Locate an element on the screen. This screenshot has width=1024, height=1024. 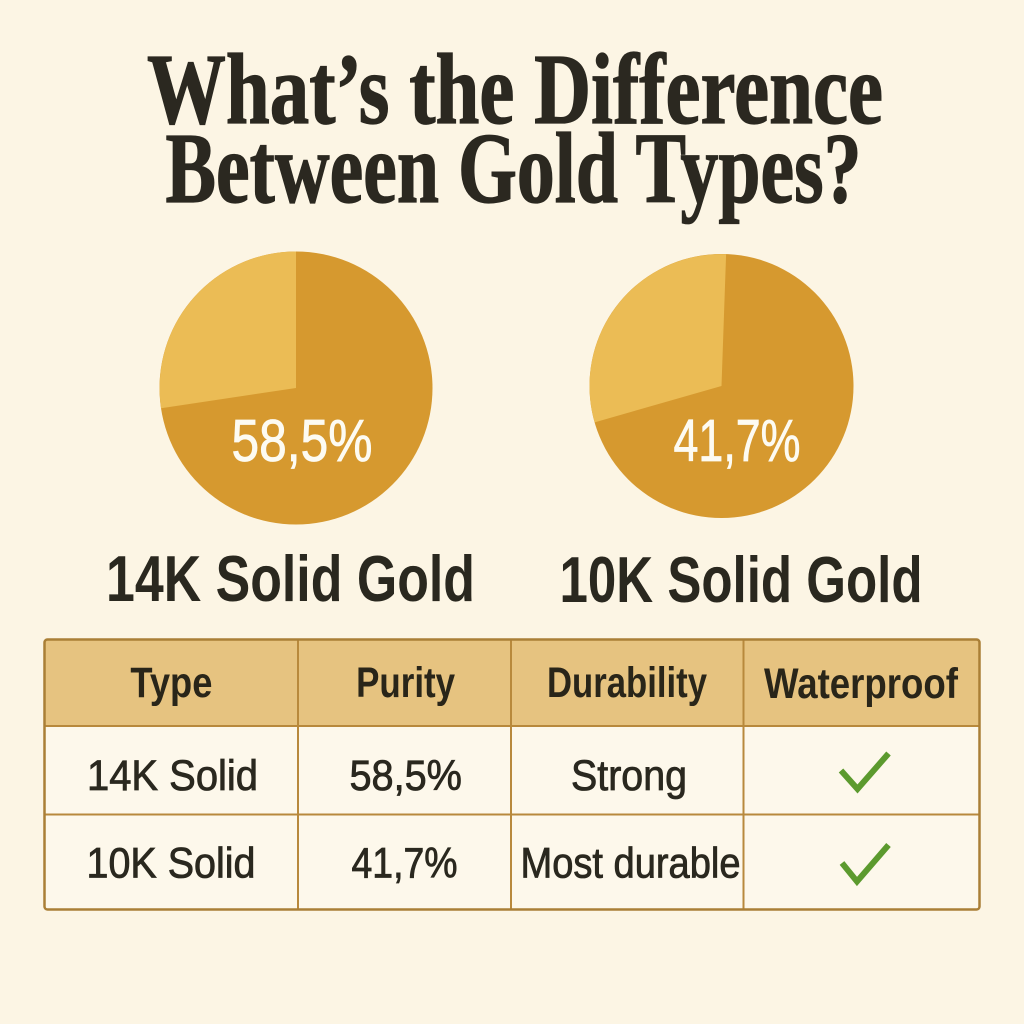
svg-text: Between Gold Types? is located at coordinates (514, 168).